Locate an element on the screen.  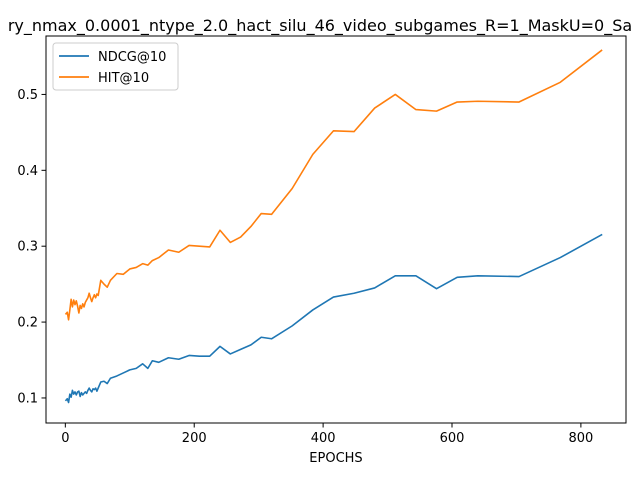
y-tick-label: 0.4 is located at coordinates (27, 171).